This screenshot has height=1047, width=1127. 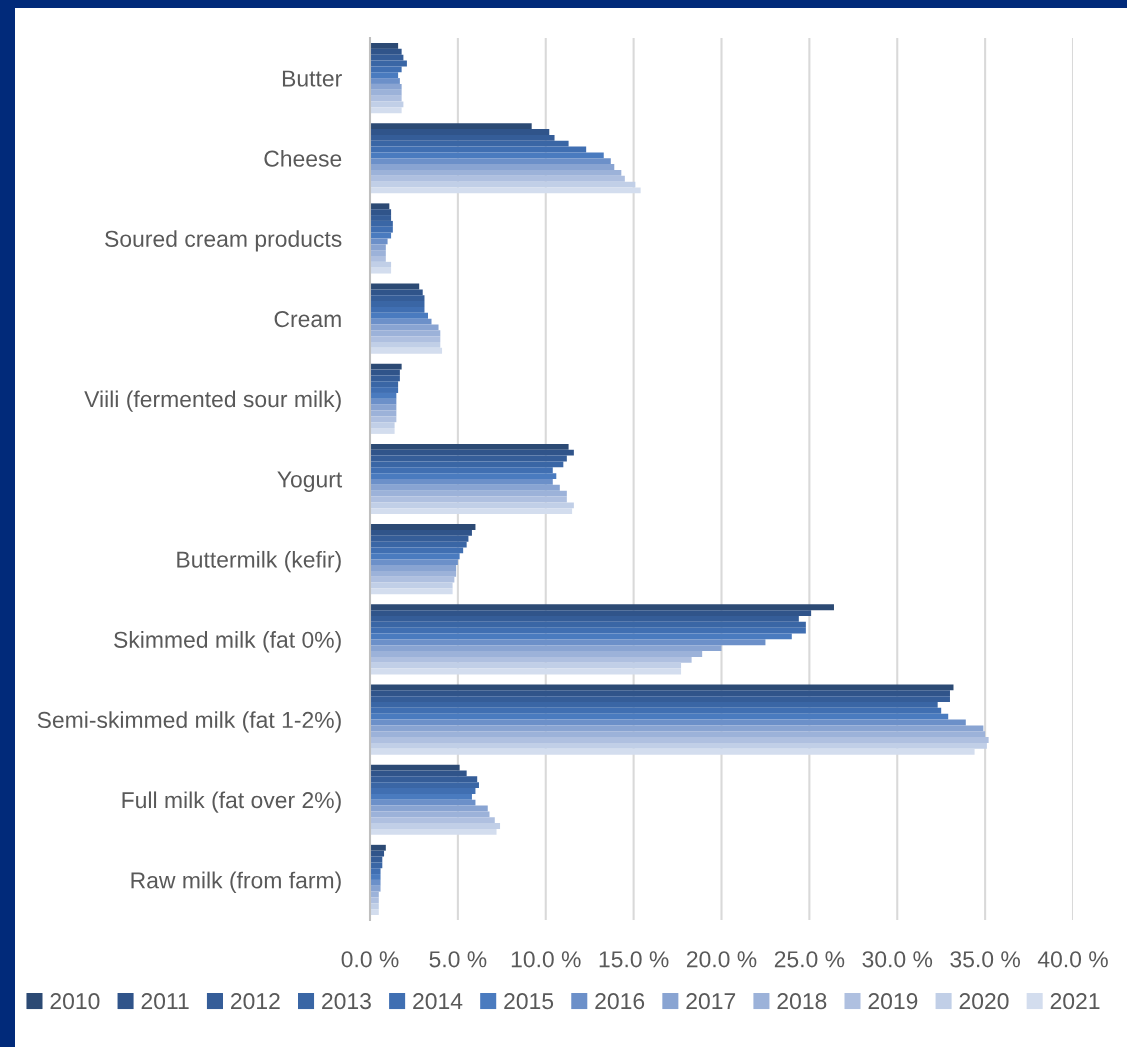 What do you see at coordinates (546, 959) in the screenshot?
I see `x-tick-label: 10.0 %` at bounding box center [546, 959].